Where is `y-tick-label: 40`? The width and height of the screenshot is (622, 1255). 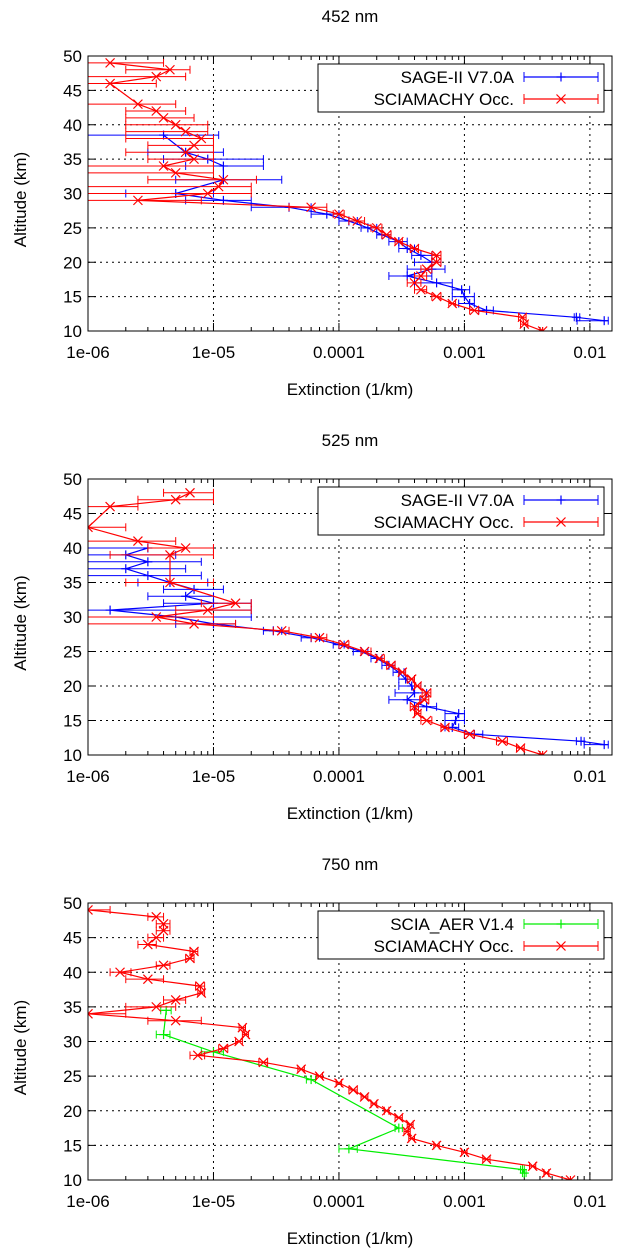
y-tick-label: 40 is located at coordinates (72, 548).